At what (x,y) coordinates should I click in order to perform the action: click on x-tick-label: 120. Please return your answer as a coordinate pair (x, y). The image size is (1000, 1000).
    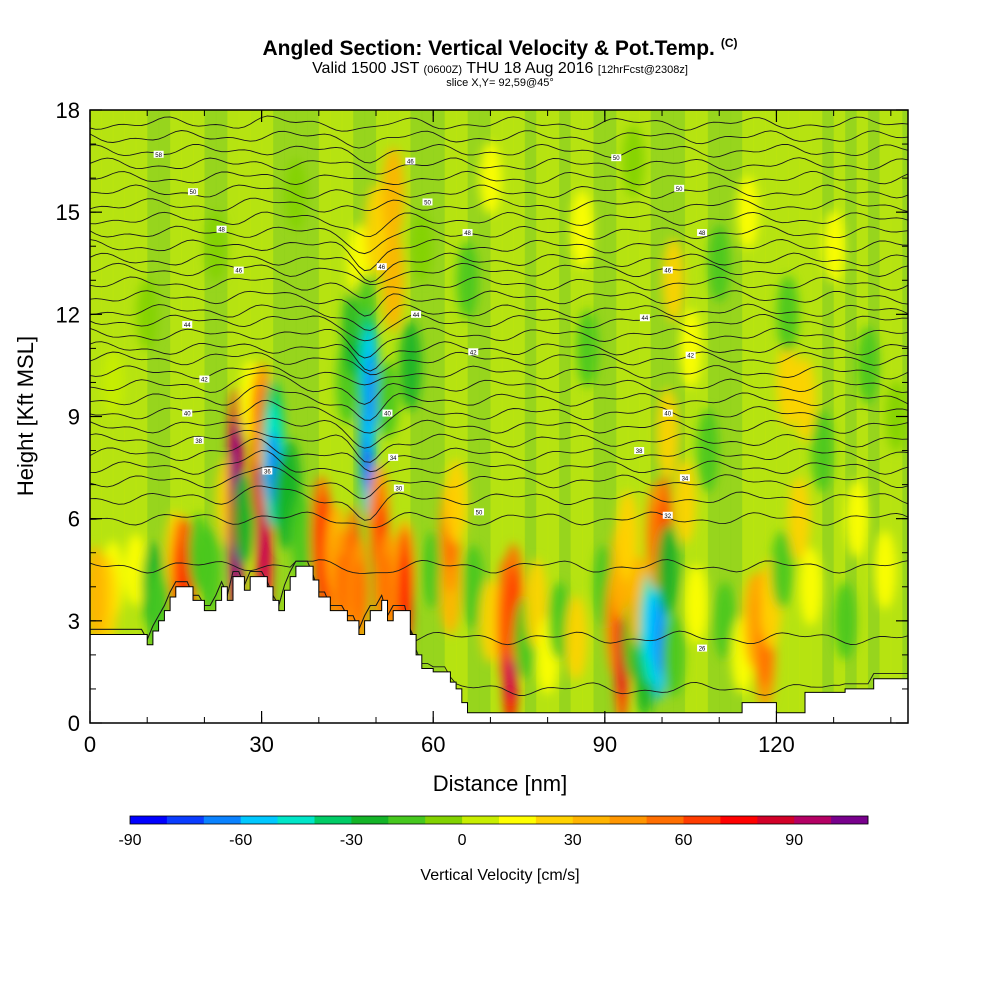
    Looking at the image, I should click on (776, 744).